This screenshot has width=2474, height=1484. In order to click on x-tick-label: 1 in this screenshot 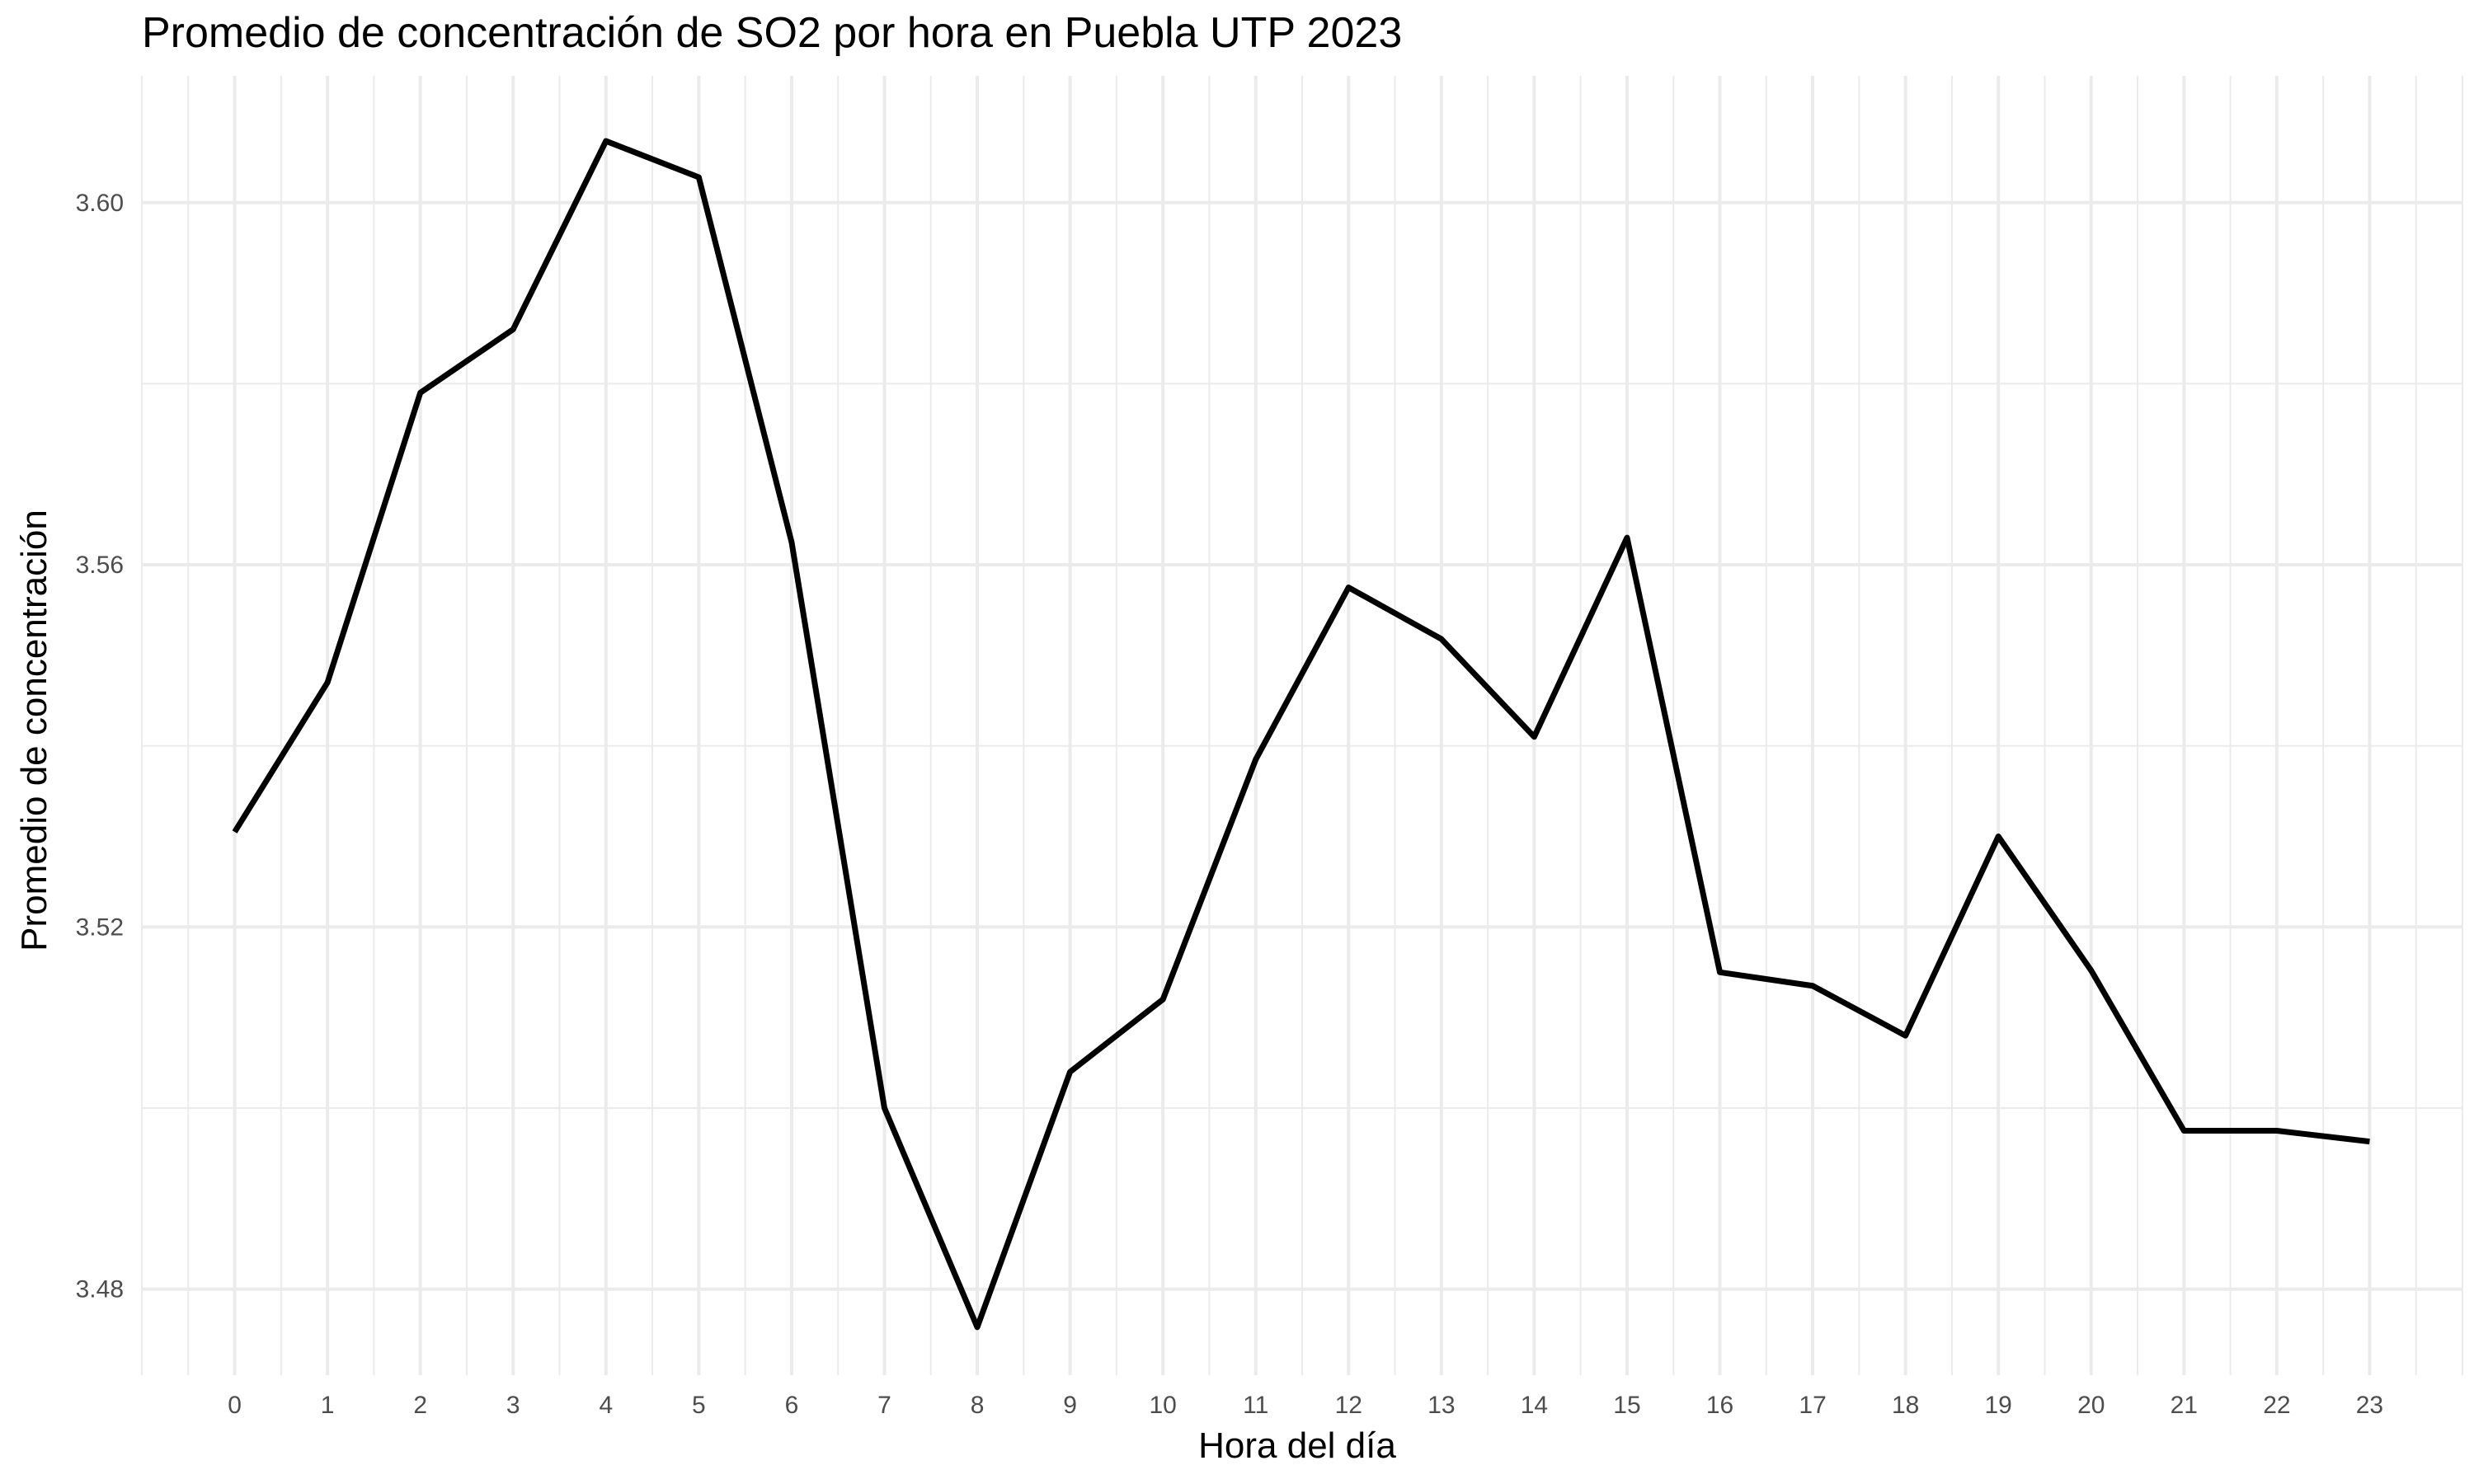, I will do `click(328, 1405)`.